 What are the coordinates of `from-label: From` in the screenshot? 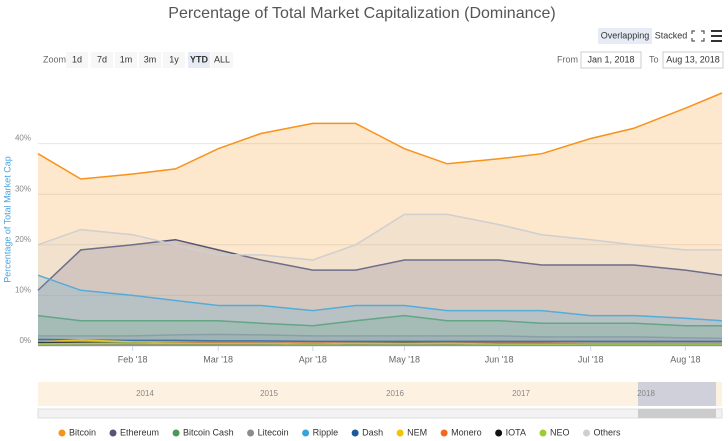 It's located at (567, 59).